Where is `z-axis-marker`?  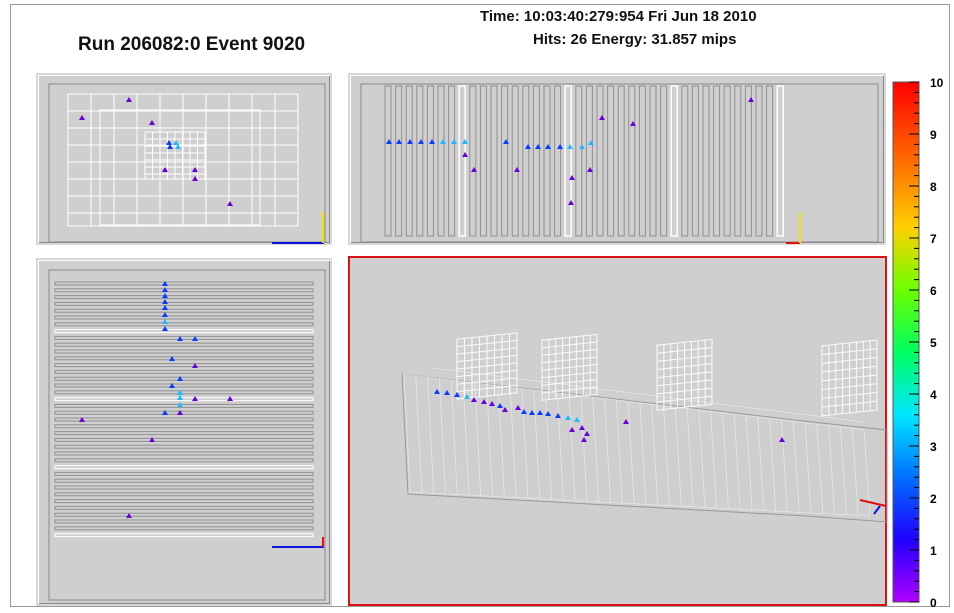
z-axis-marker is located at coordinates (873, 503).